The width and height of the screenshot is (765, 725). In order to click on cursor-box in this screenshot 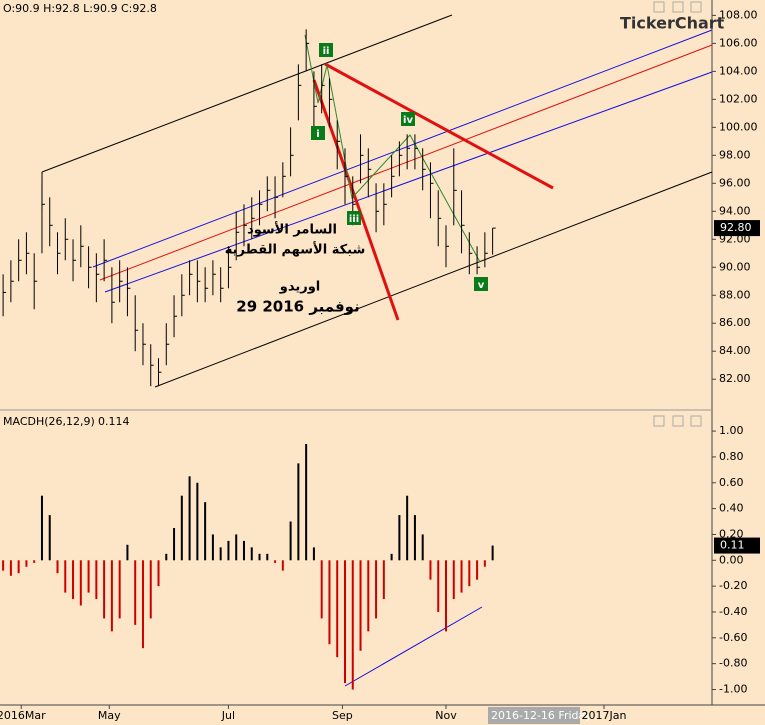, I will do `click(534, 715)`.